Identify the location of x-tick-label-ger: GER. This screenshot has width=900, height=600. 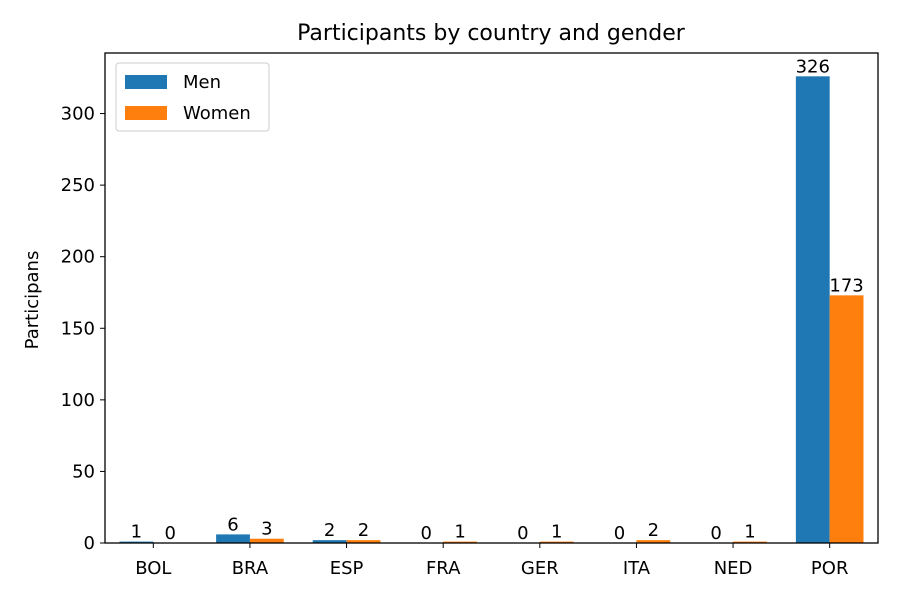
(540, 568).